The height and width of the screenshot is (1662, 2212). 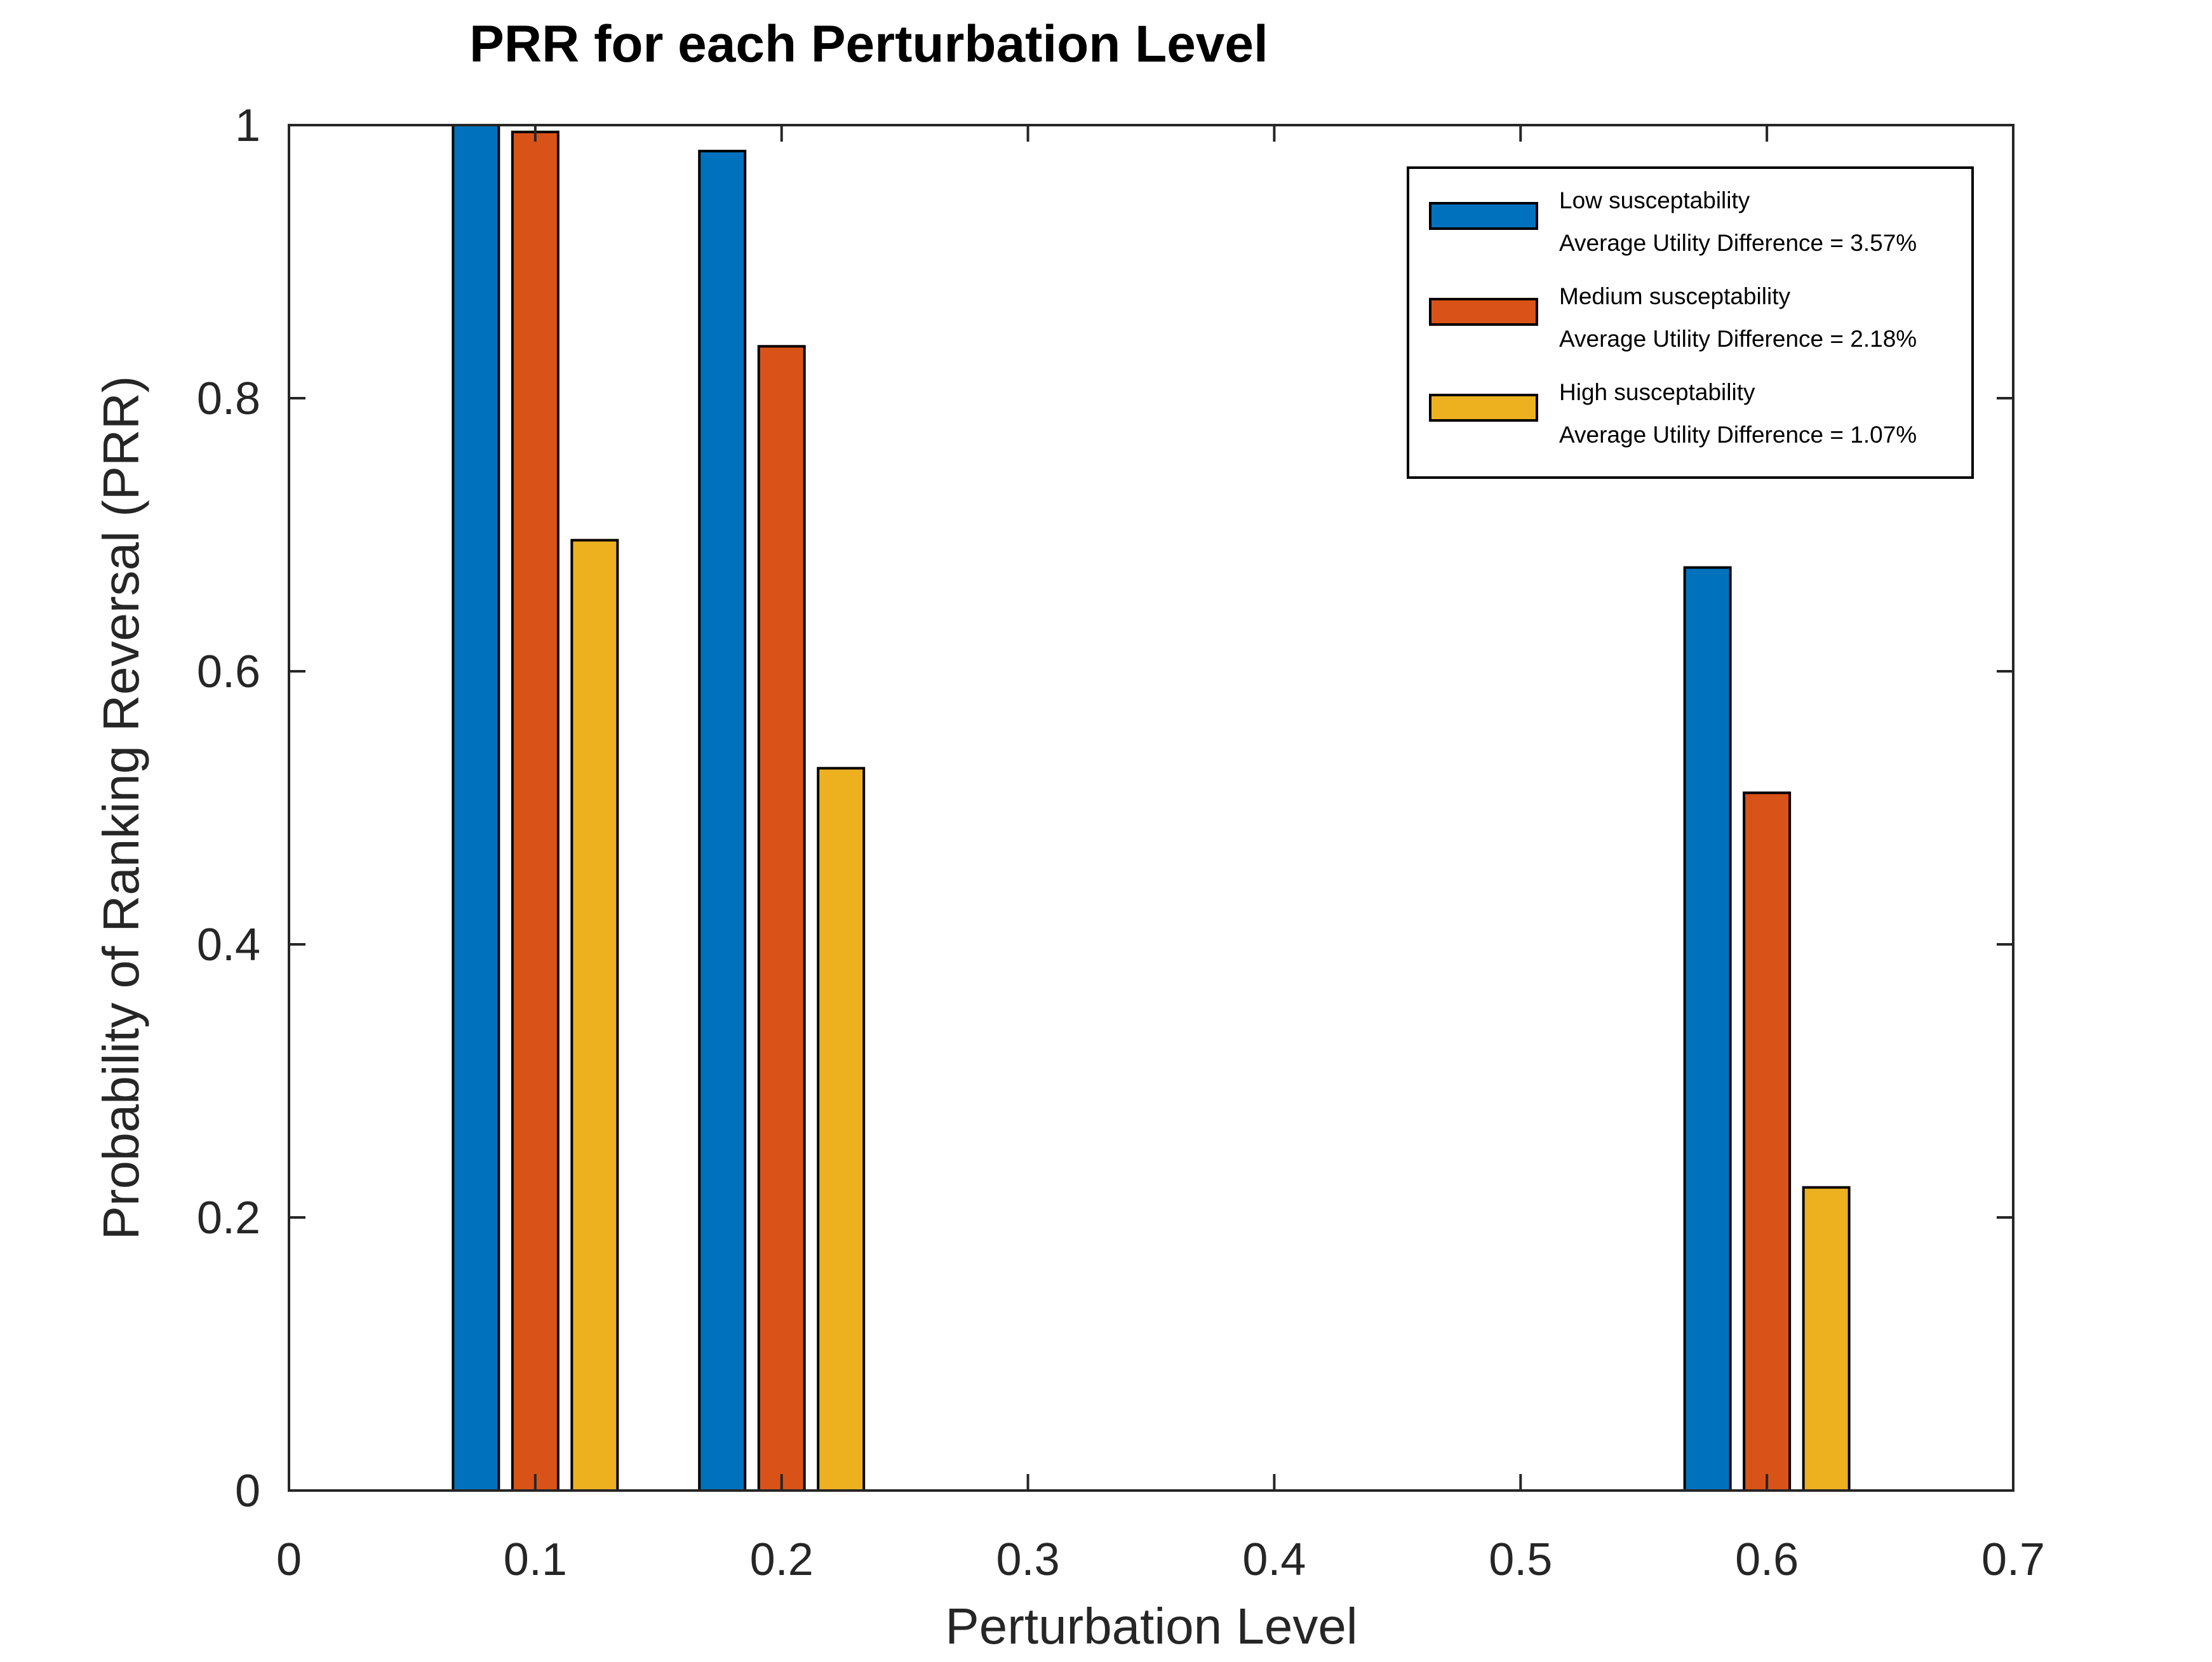 I want to click on chart-title: PRR for each Perturbation Level, so click(x=868, y=44).